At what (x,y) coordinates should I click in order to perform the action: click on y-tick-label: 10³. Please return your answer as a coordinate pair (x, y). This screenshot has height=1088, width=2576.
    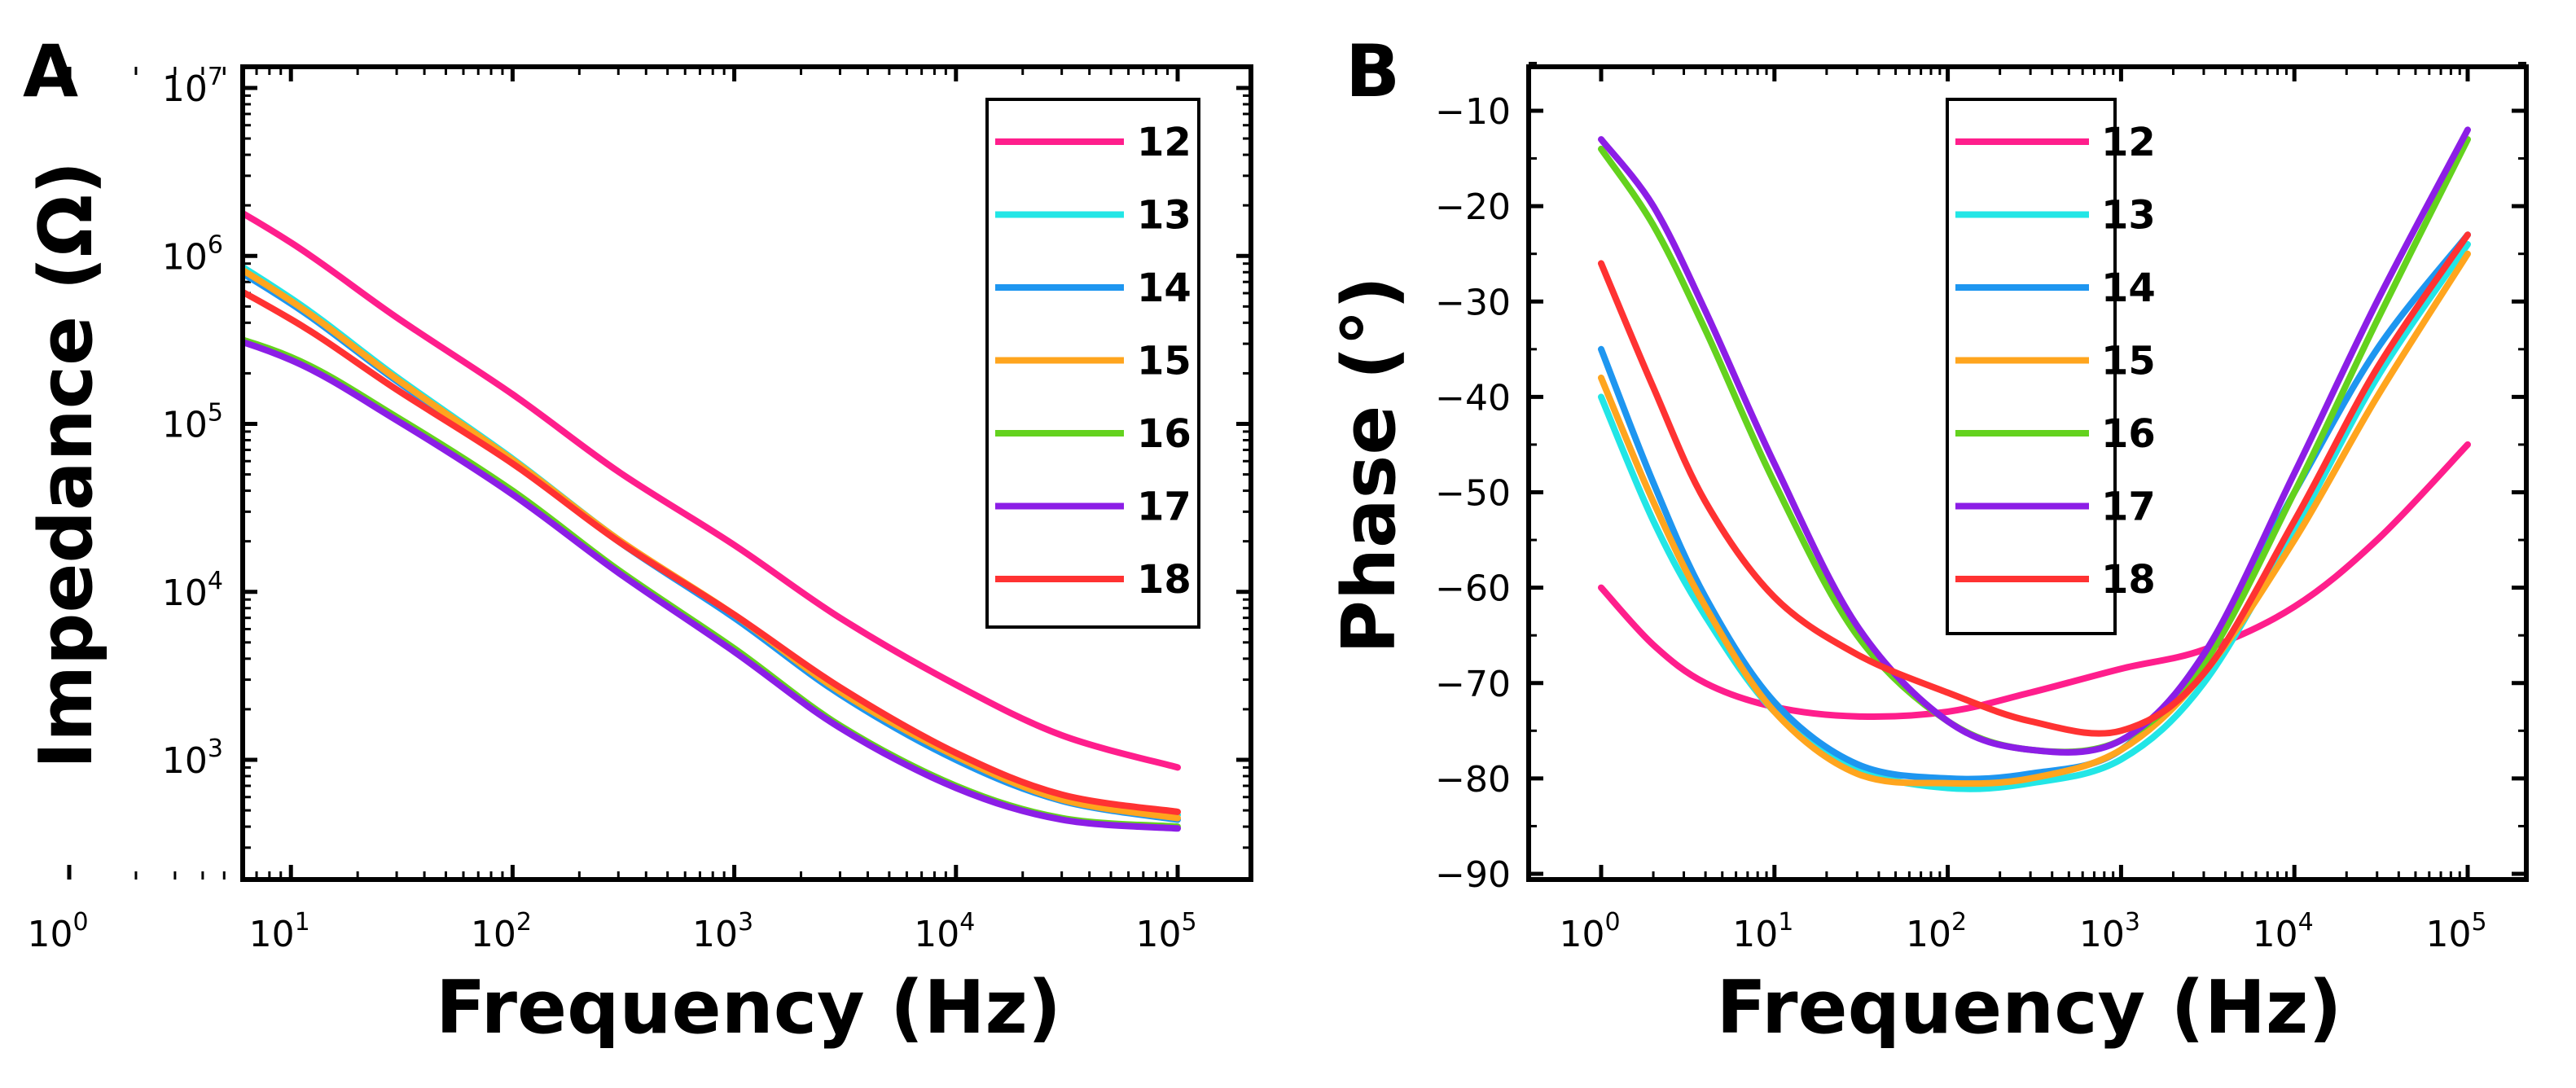
    Looking at the image, I should click on (192, 758).